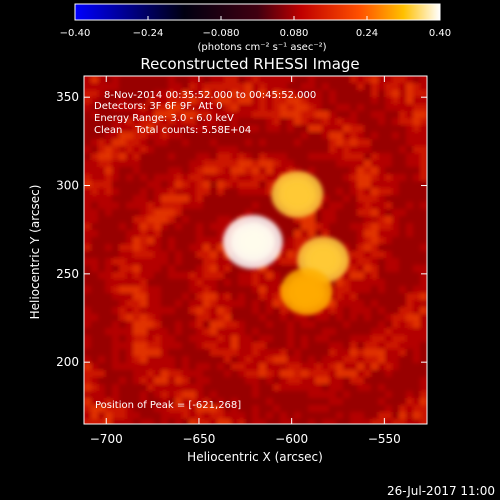  Describe the element at coordinates (67, 97) in the screenshot. I see `y-tick-label: 350` at that location.